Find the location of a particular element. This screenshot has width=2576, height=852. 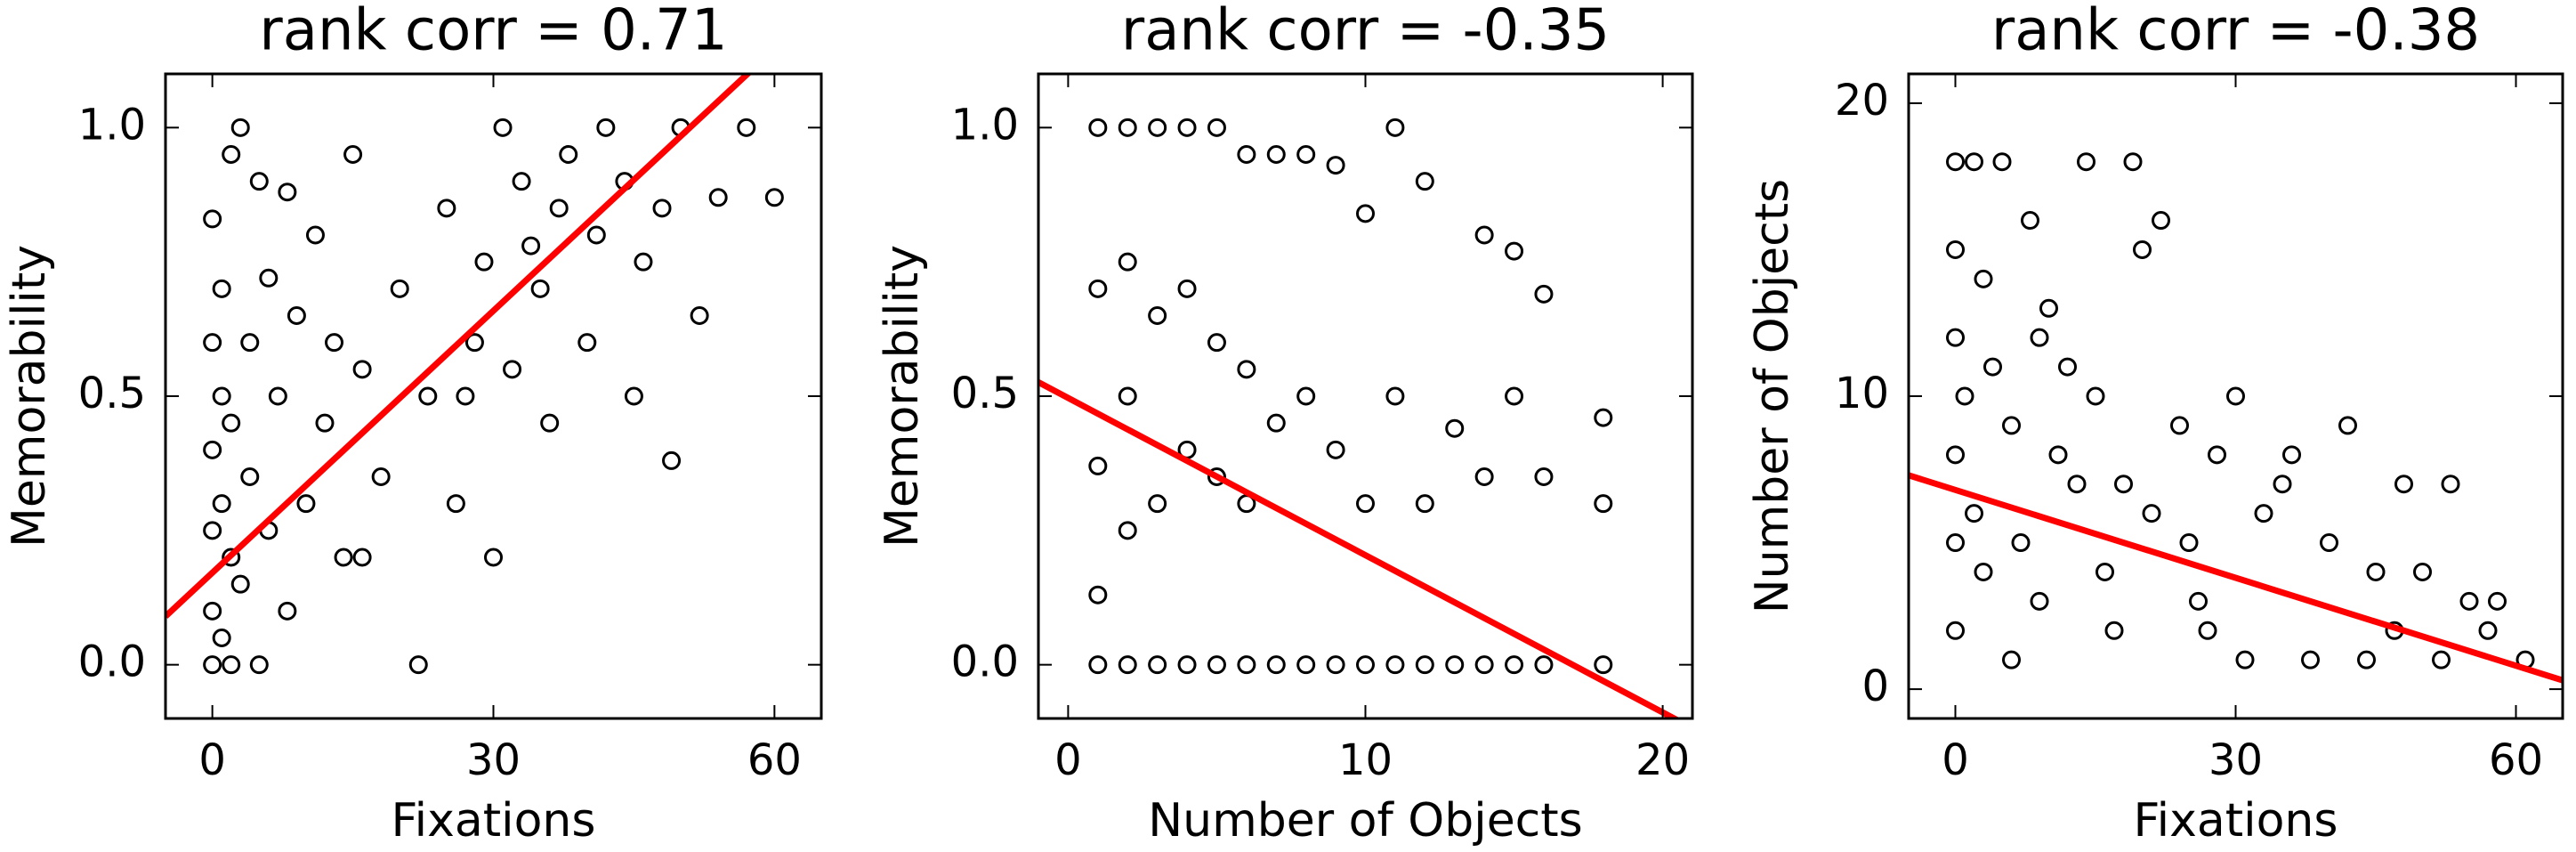

x-axis-label: Fixations is located at coordinates (2236, 821).